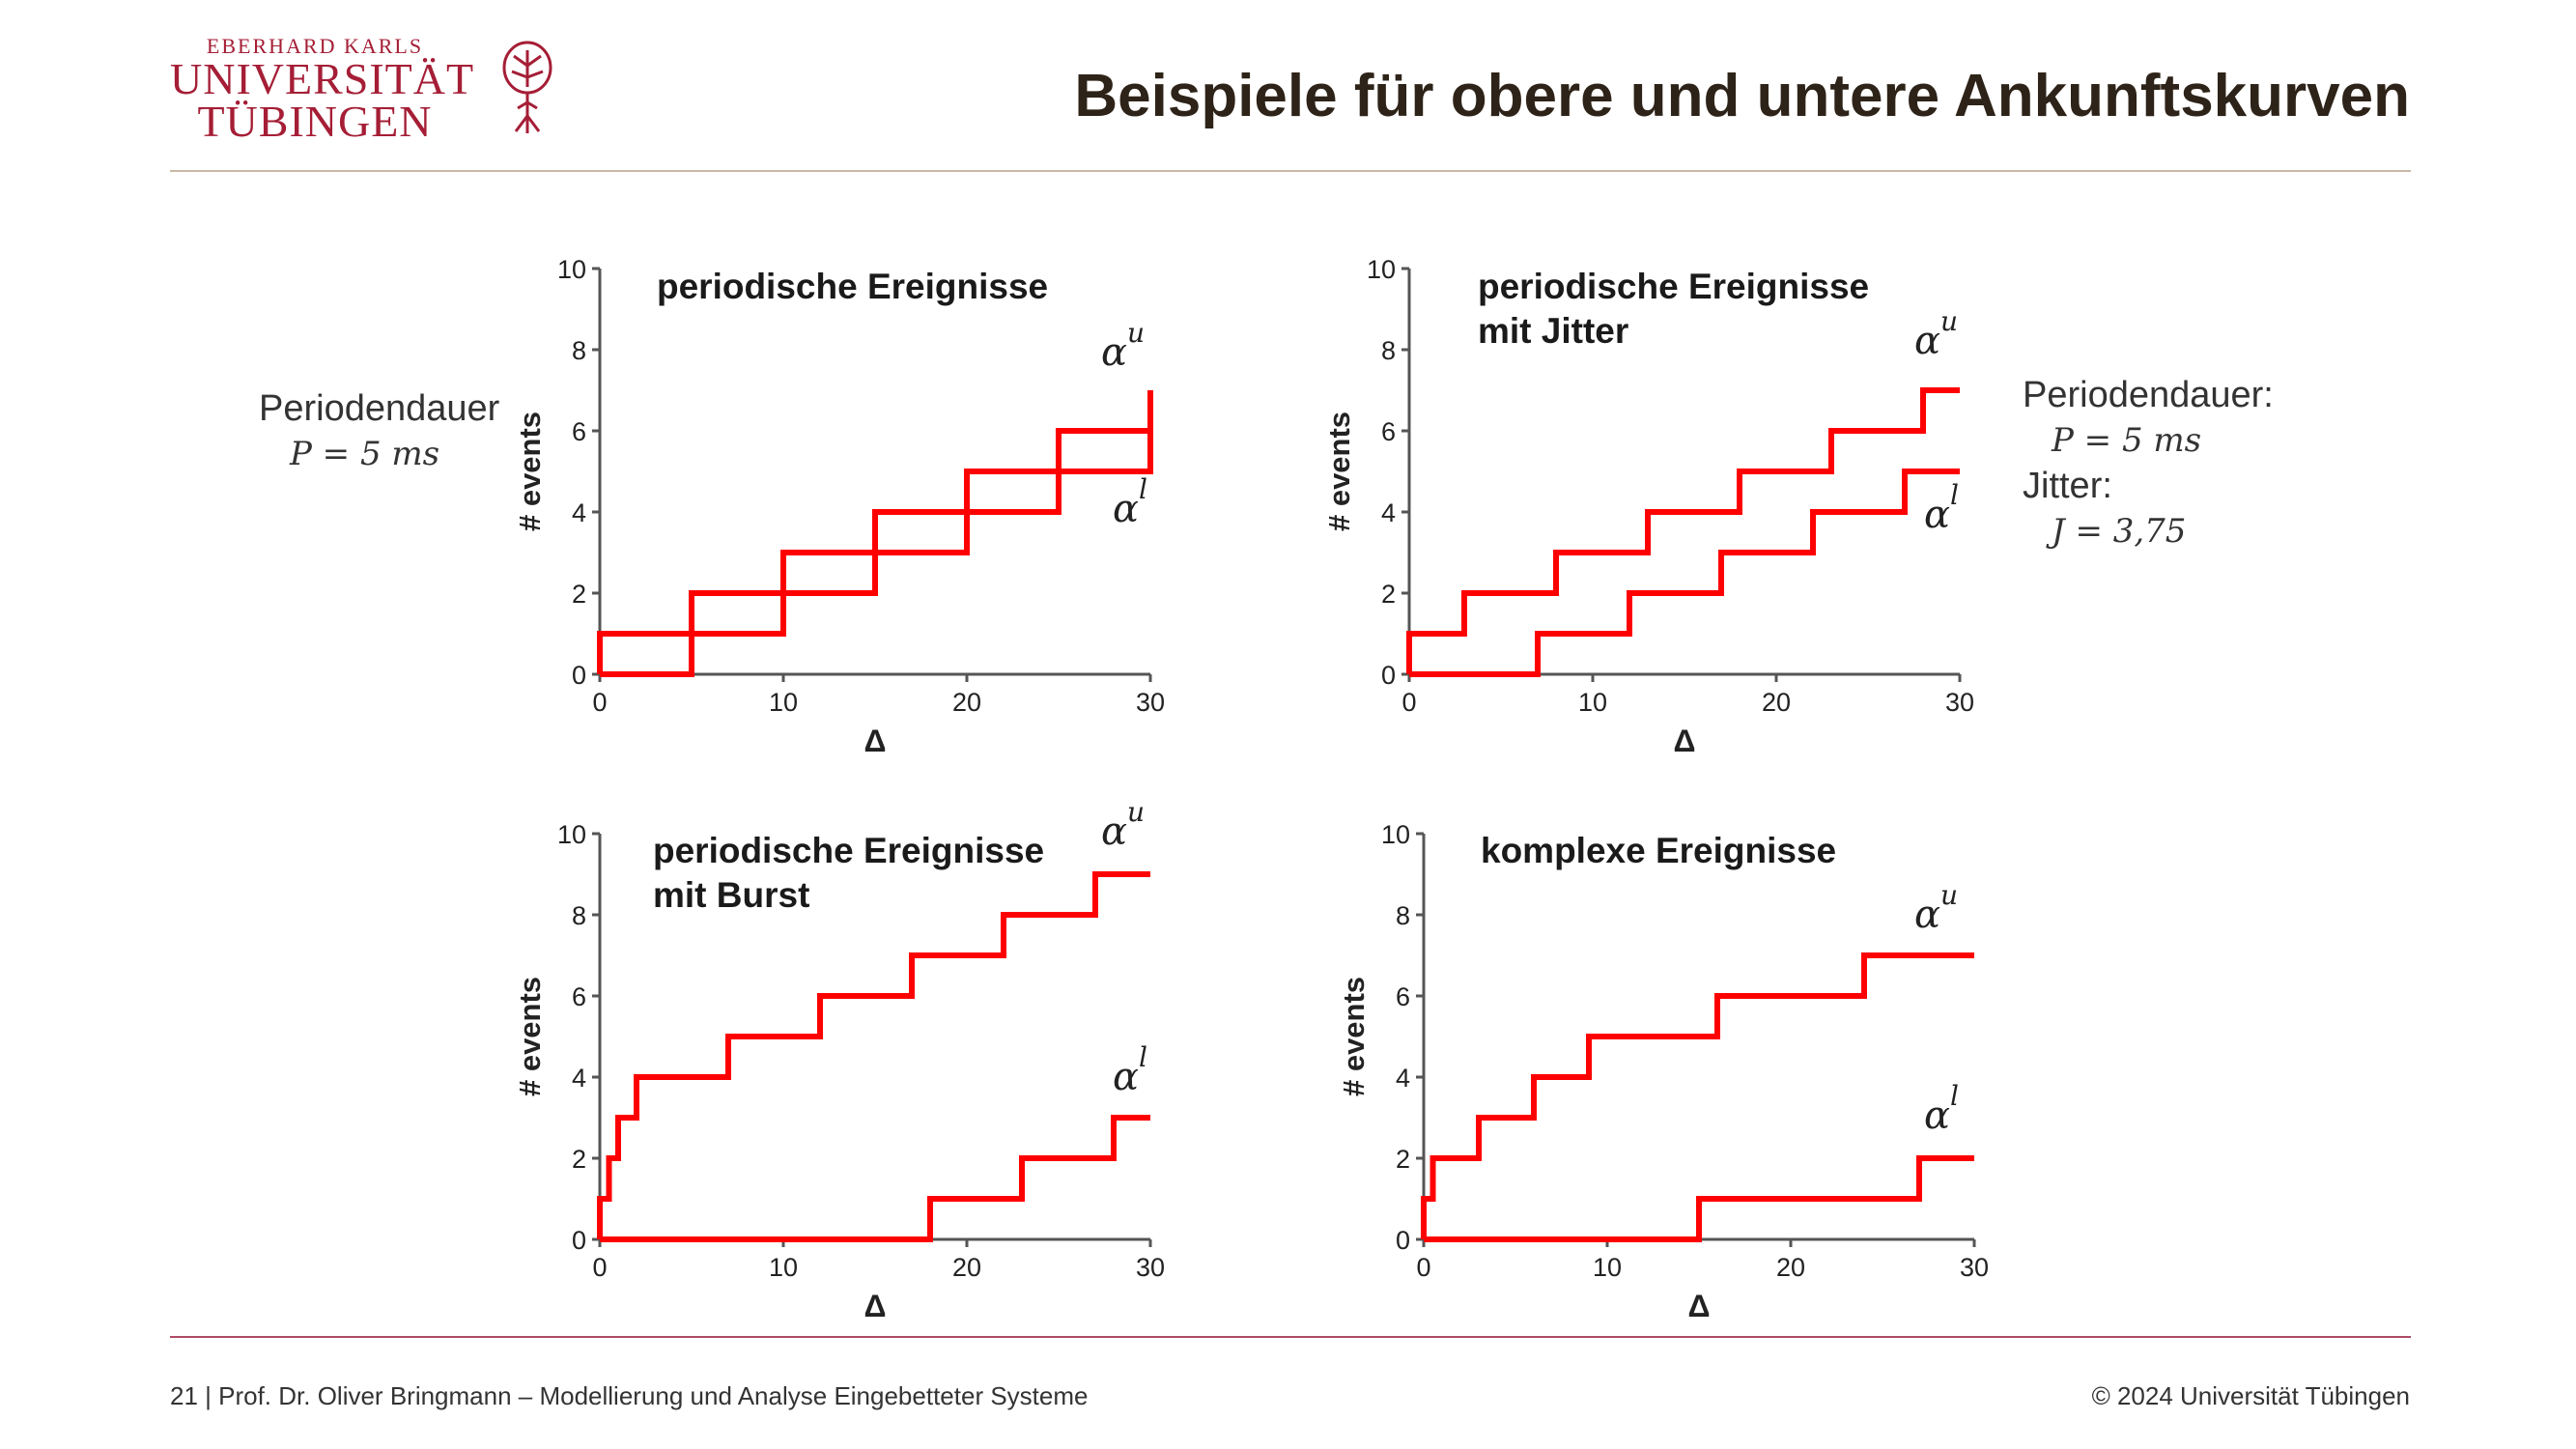  Describe the element at coordinates (1290, 171) in the screenshot. I see `header-divider` at that location.